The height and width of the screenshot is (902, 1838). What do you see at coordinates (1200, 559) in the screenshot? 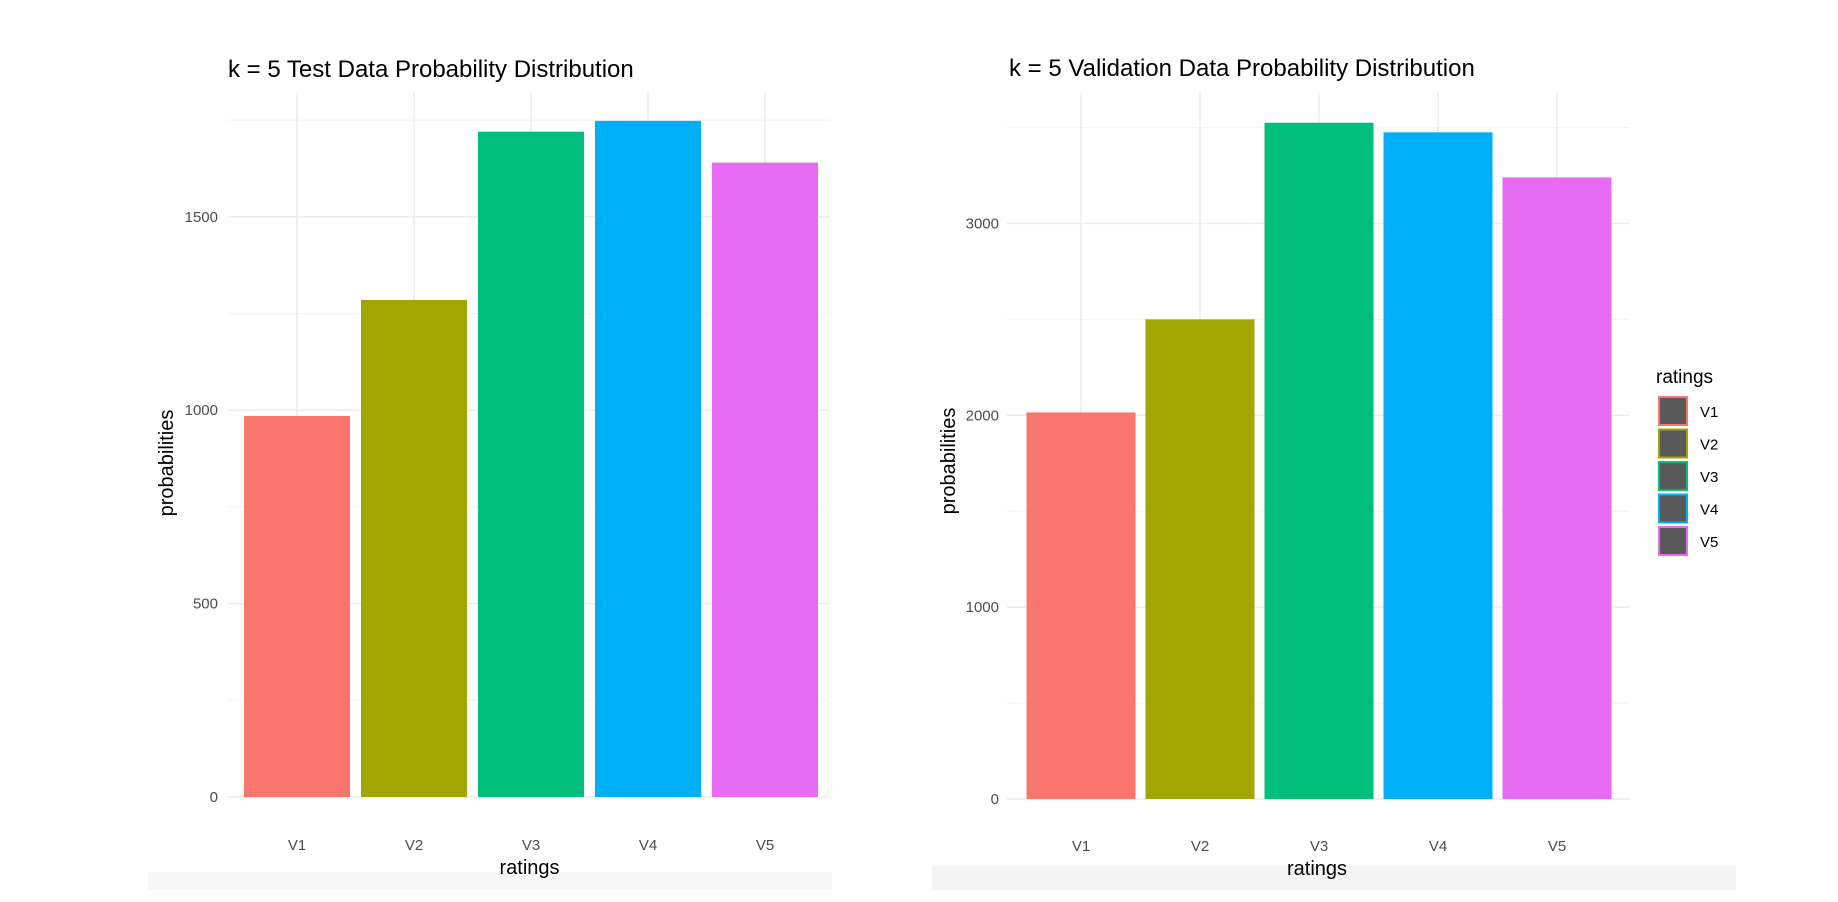
I see `validation-bar-v2` at bounding box center [1200, 559].